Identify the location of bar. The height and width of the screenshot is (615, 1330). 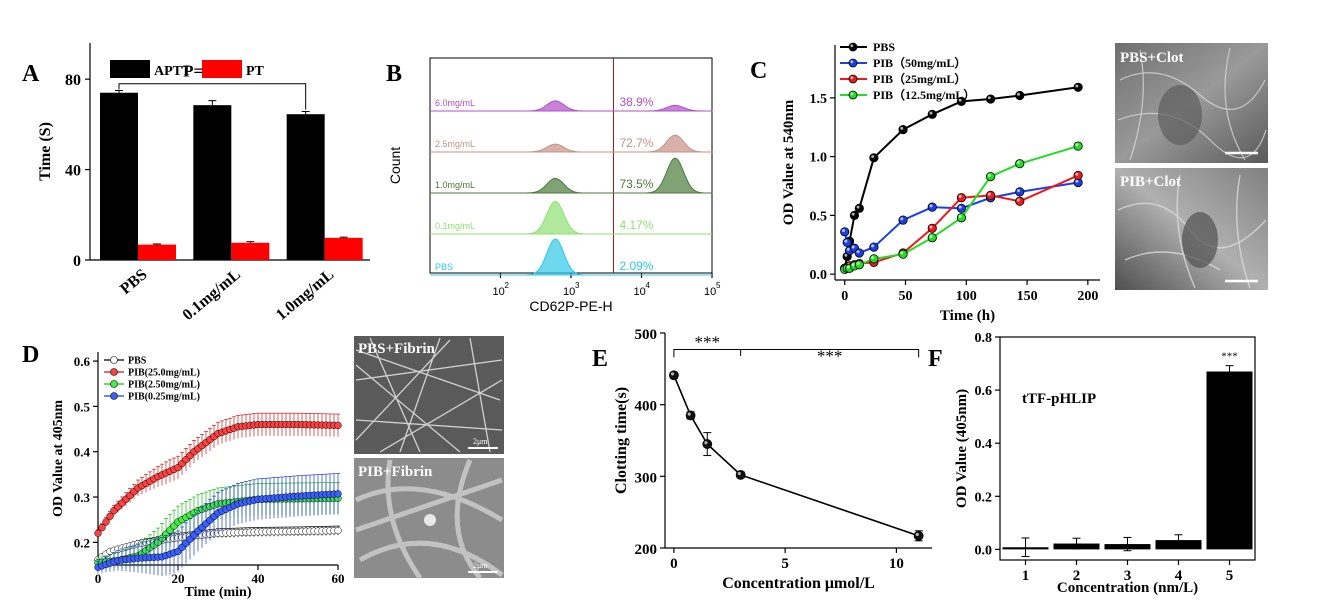
(1229, 460).